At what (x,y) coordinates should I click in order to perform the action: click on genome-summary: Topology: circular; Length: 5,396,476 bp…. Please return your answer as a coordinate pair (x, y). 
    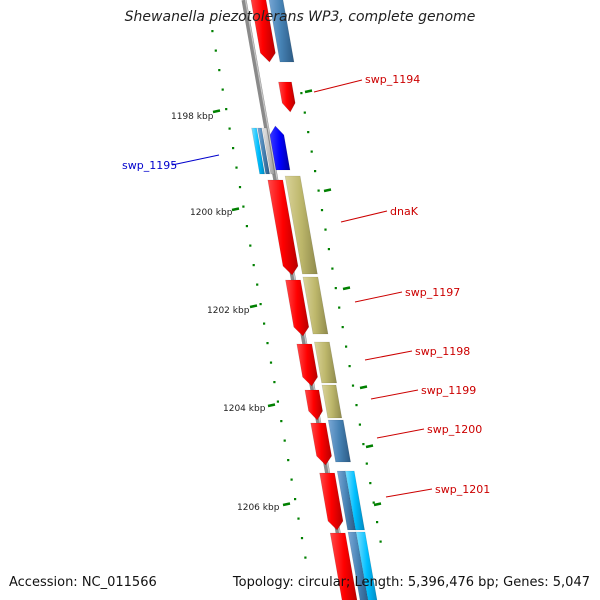
    Looking at the image, I should click on (411, 582).